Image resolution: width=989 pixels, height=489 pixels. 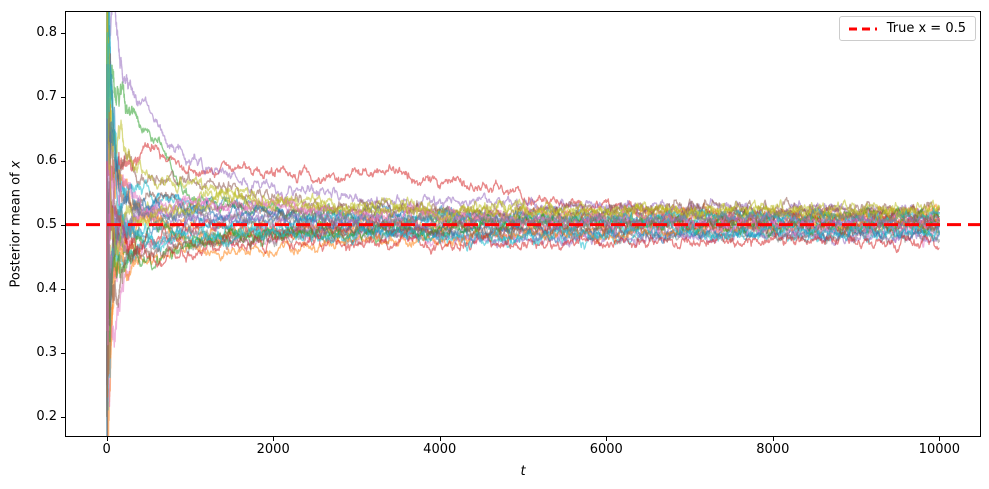 I want to click on legend-label: True x = 0.5, so click(x=926, y=28).